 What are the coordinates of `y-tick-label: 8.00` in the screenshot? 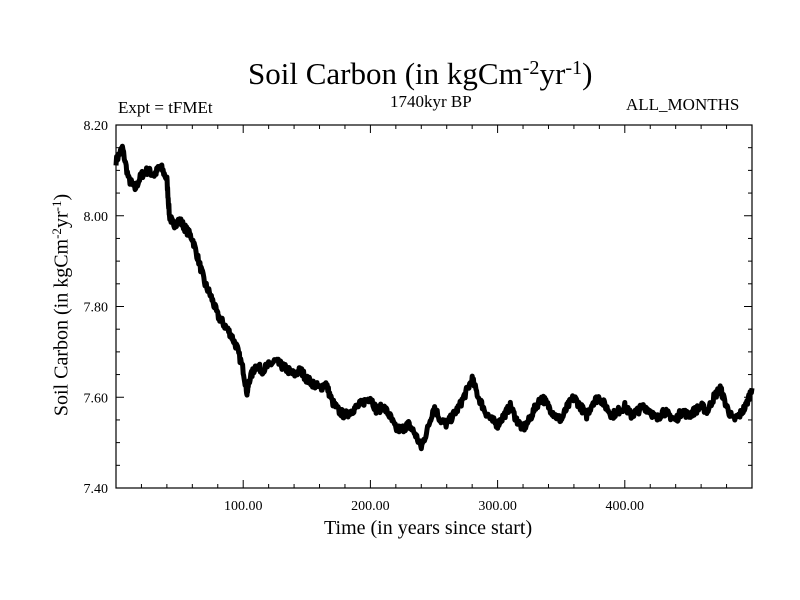 It's located at (96, 217).